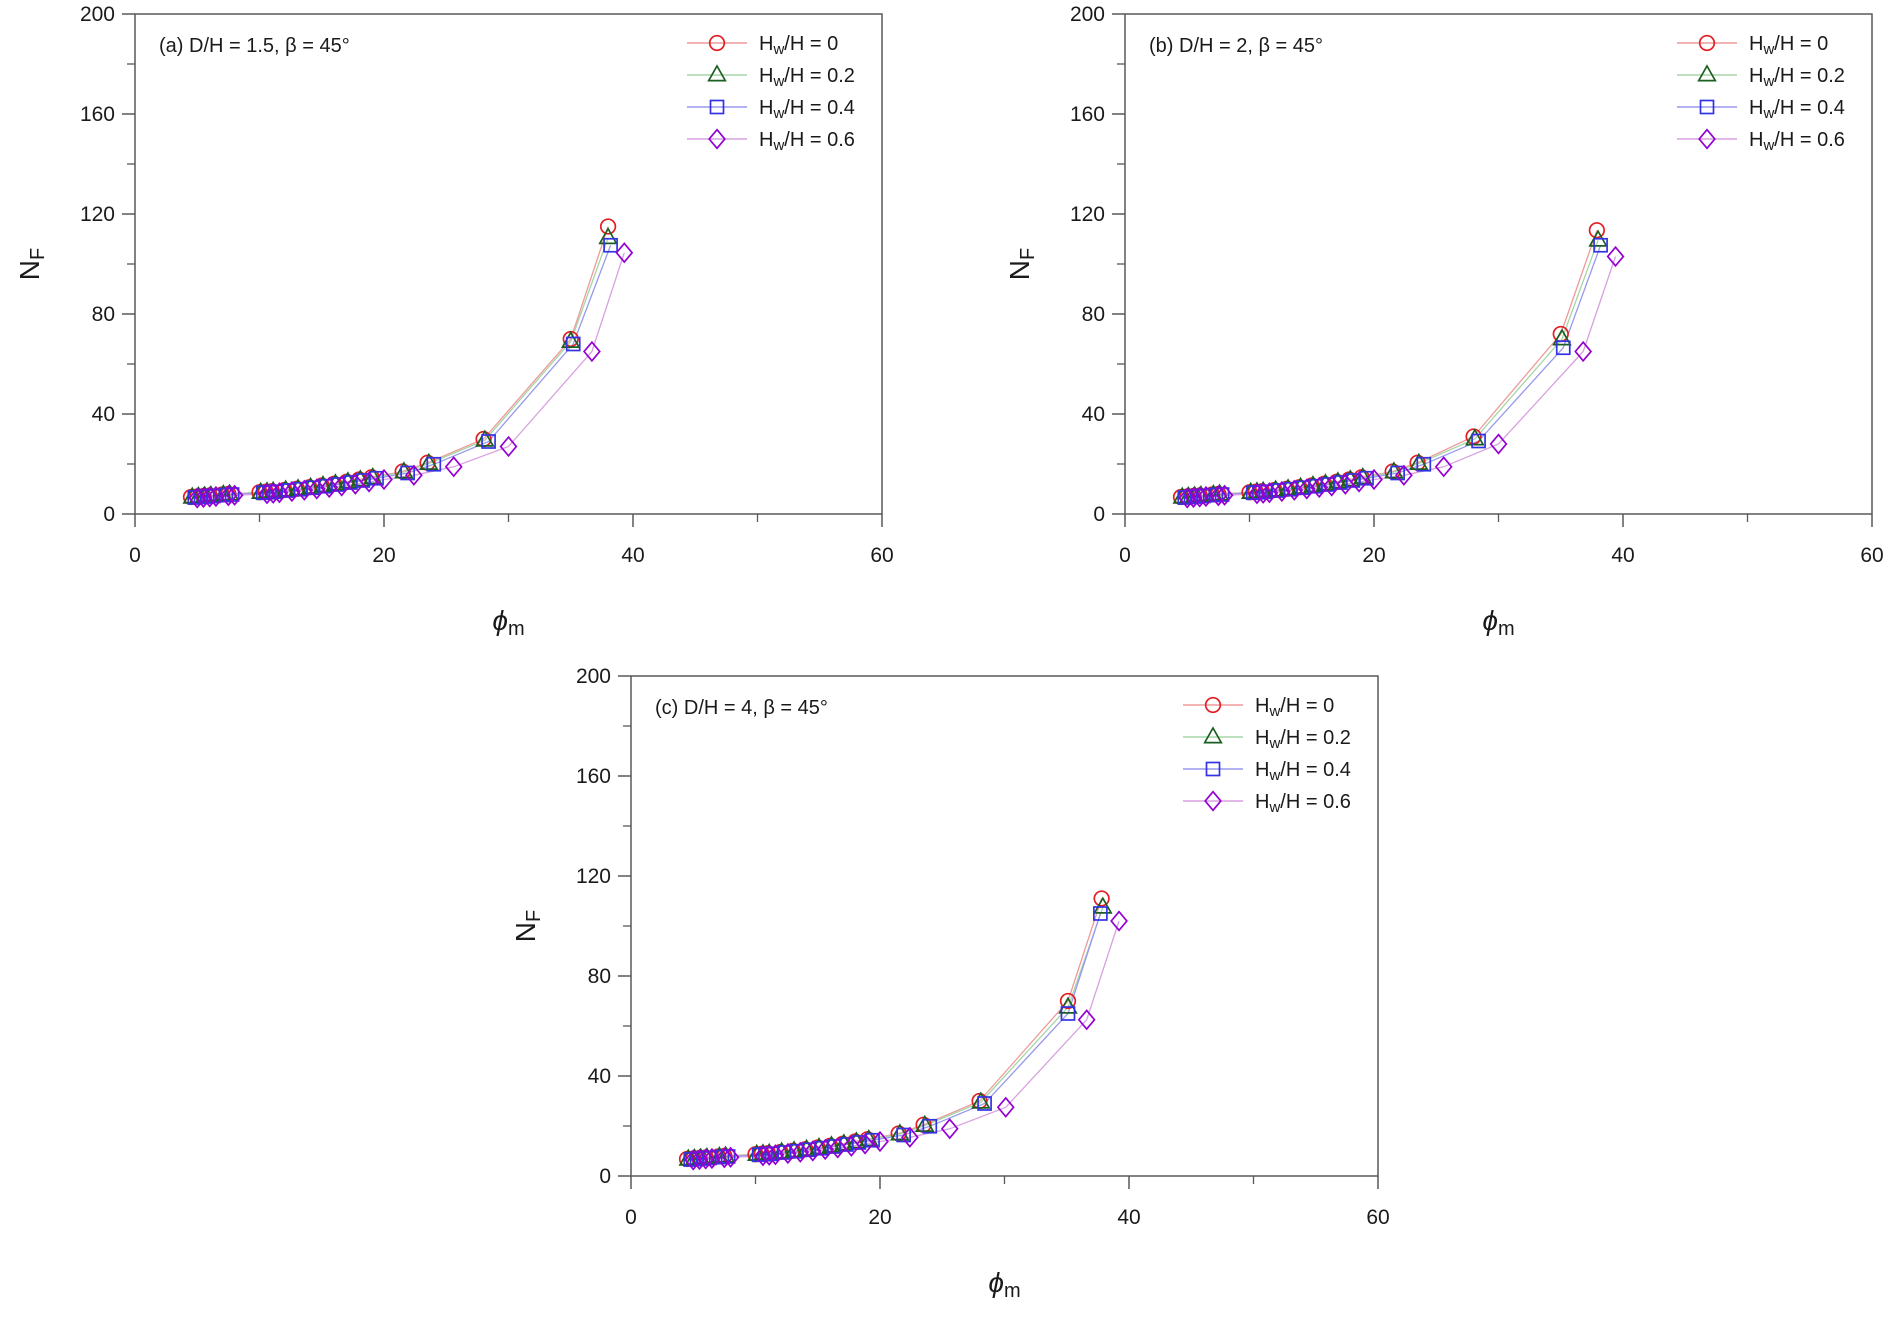  What do you see at coordinates (1128, 1217) in the screenshot?
I see `x-tick-label: 40` at bounding box center [1128, 1217].